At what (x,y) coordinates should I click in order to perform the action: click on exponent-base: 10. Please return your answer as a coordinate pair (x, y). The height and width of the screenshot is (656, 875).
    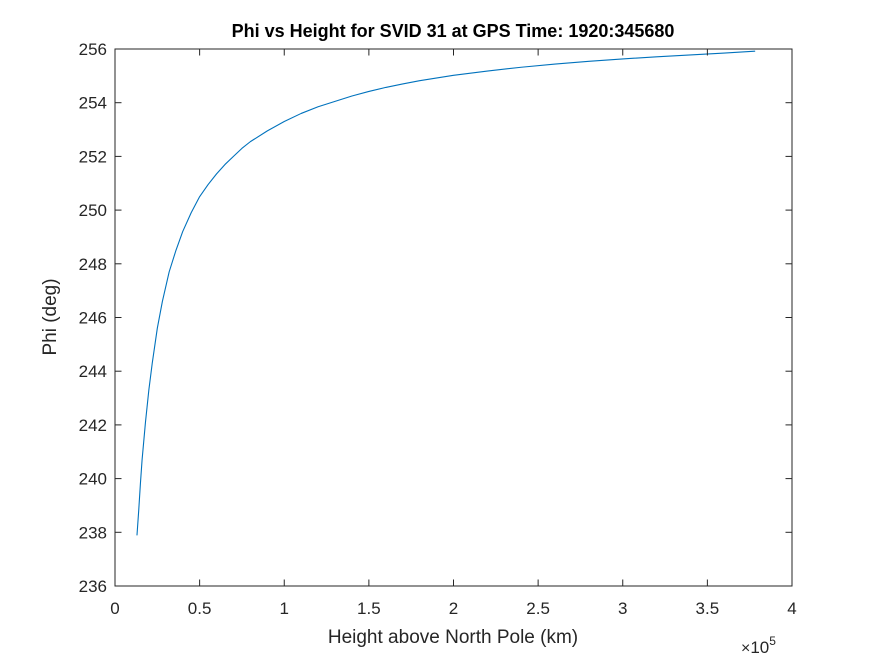
    Looking at the image, I should click on (759, 647).